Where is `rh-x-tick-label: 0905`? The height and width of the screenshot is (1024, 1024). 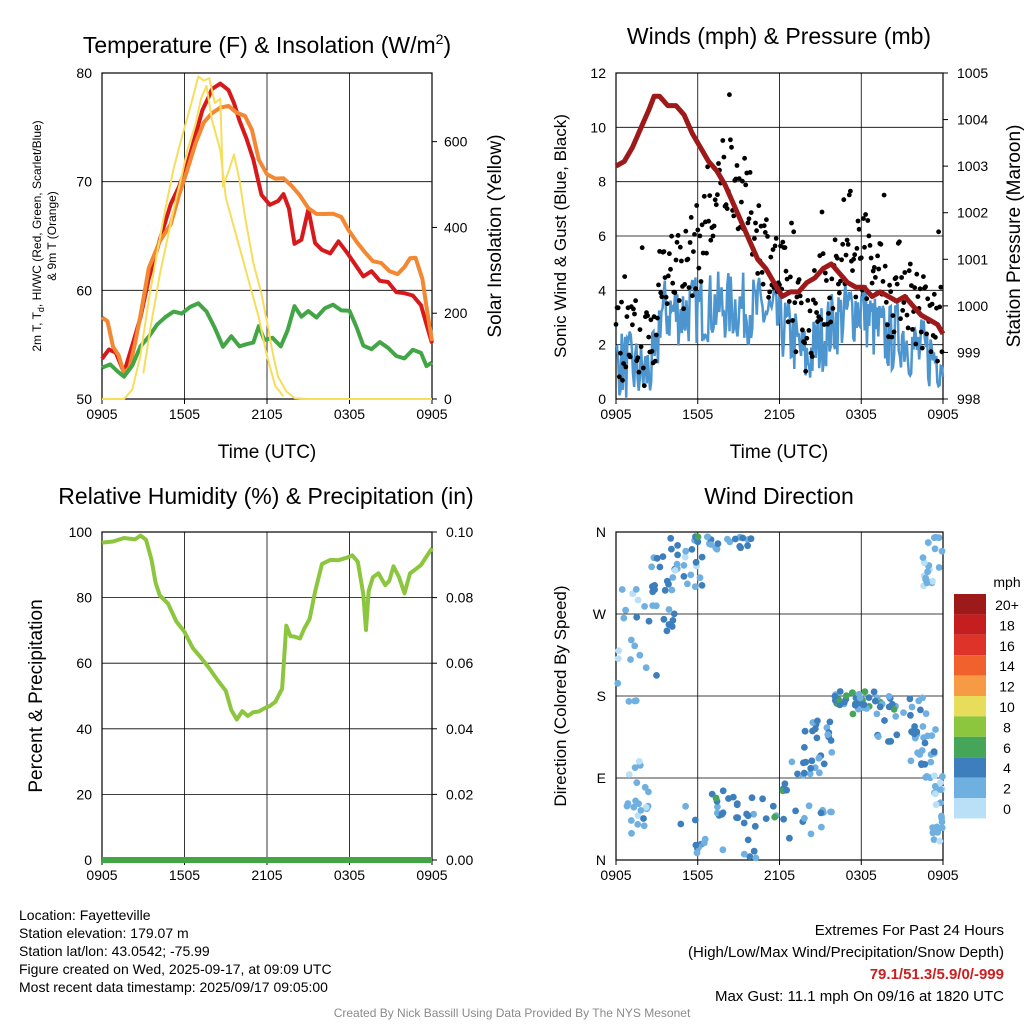 rh-x-tick-label: 0905 is located at coordinates (431, 875).